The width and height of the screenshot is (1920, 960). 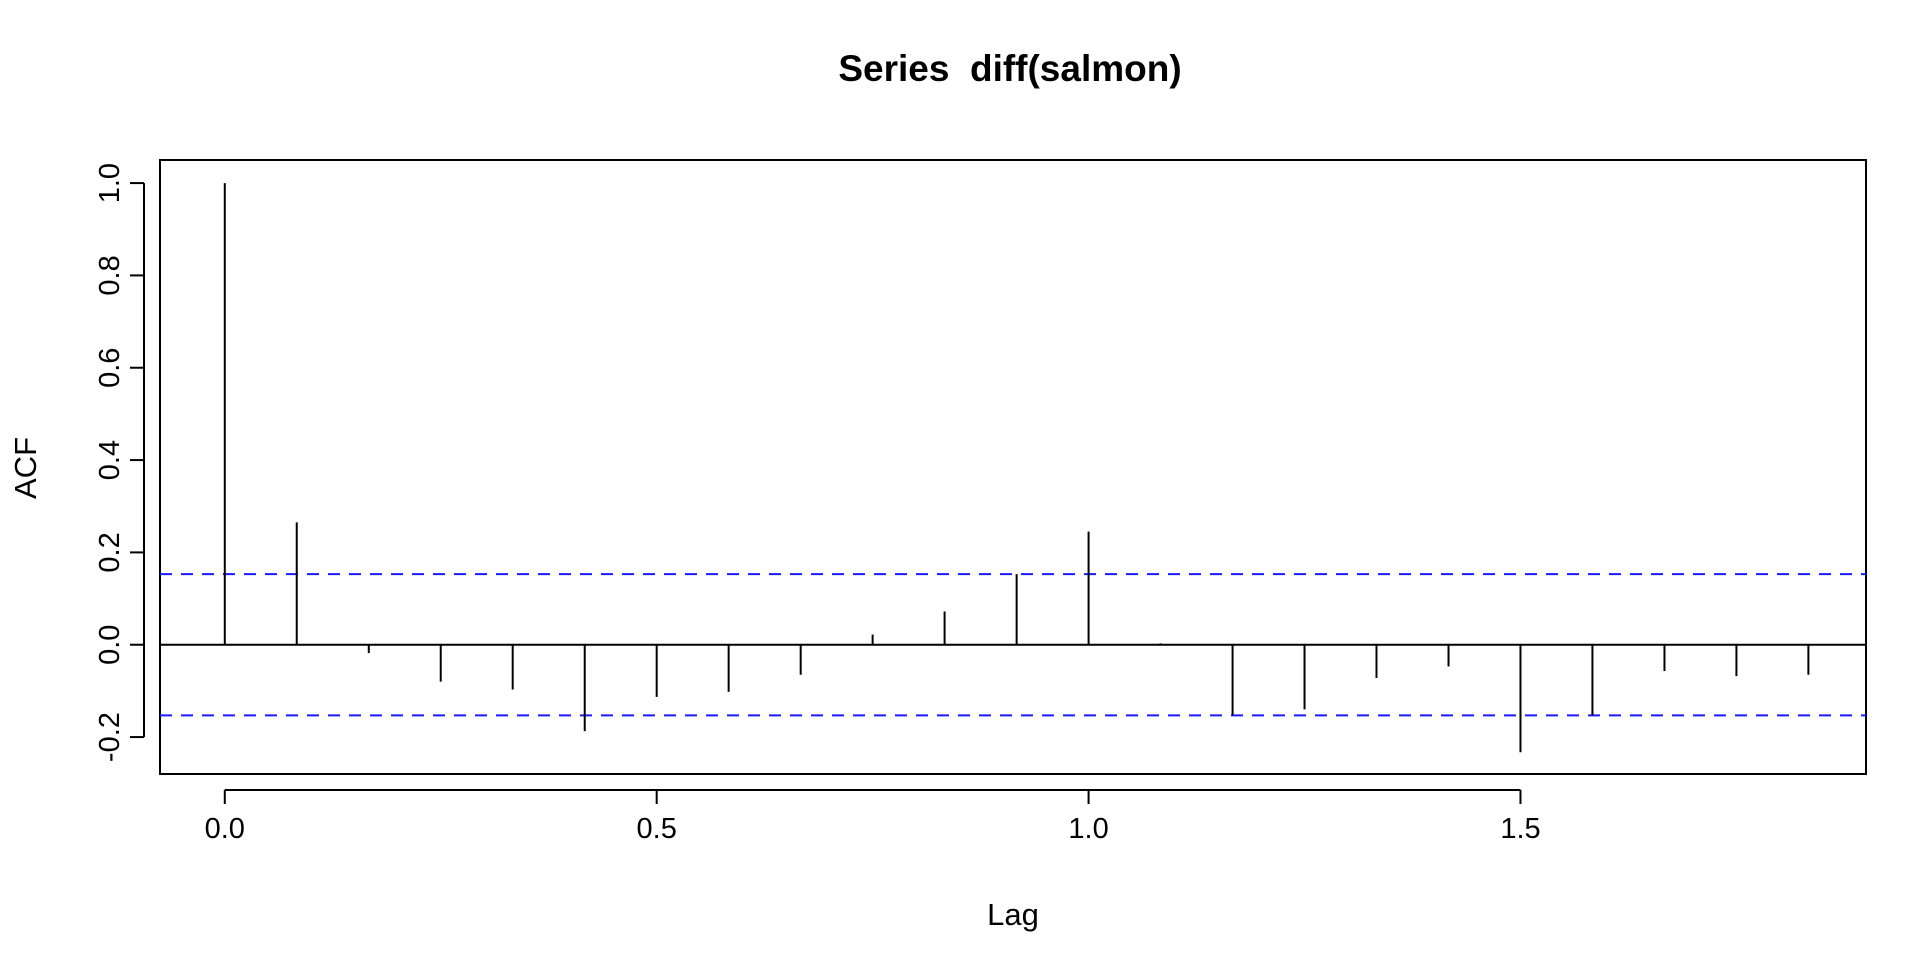 I want to click on confidence-bounds, so click(x=1013, y=645).